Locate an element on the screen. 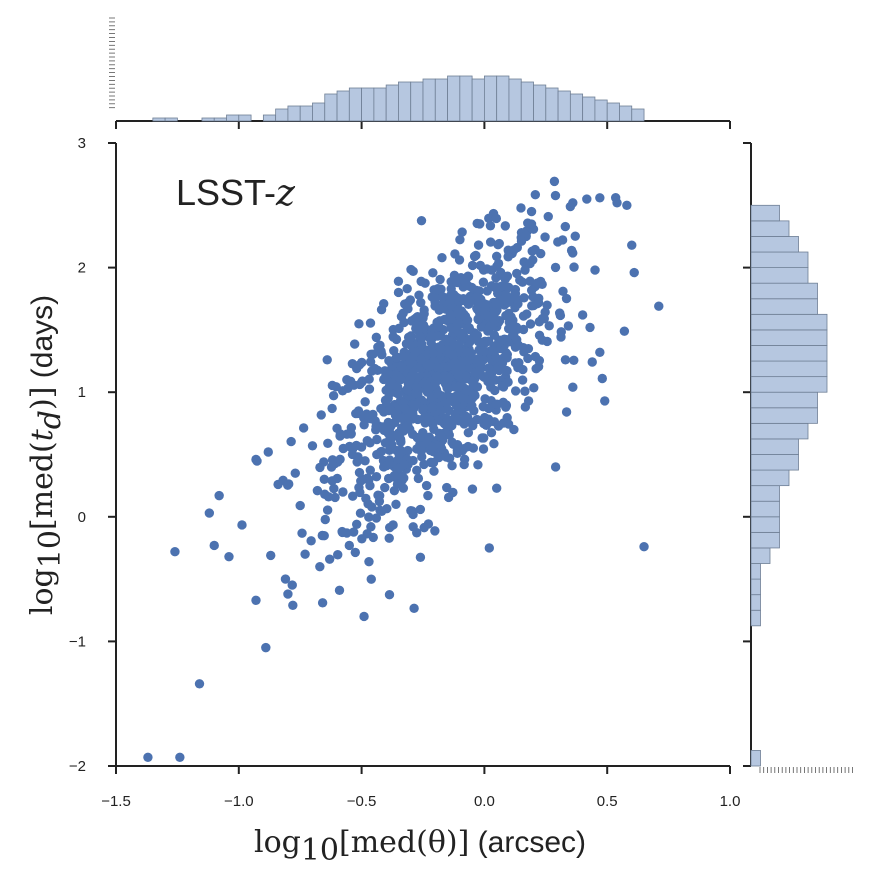 This screenshot has height=882, width=872. x-axis-title: log10[med(θ)] (arcsec) is located at coordinates (420, 846).